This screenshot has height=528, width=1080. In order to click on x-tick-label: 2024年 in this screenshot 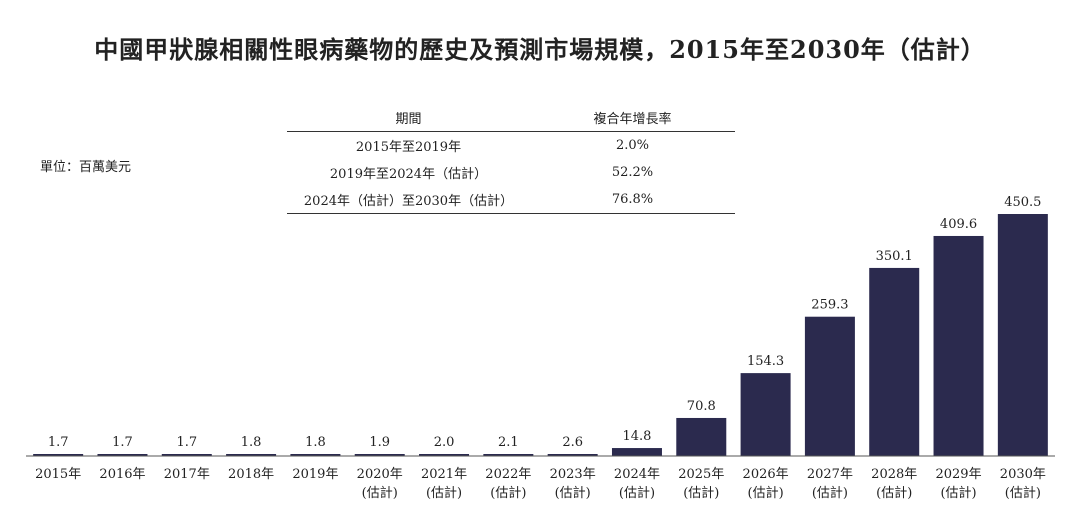, I will do `click(637, 474)`.